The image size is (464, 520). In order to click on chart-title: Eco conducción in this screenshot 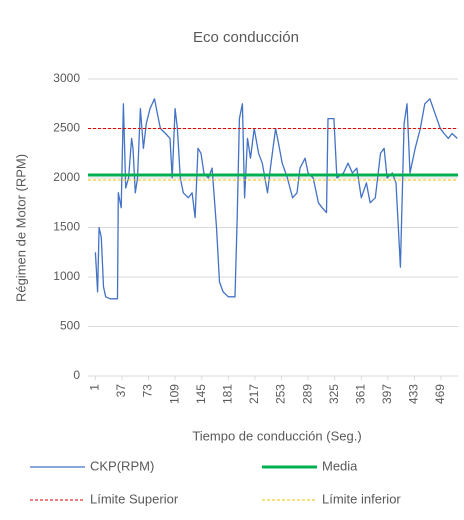, I will do `click(246, 37)`.